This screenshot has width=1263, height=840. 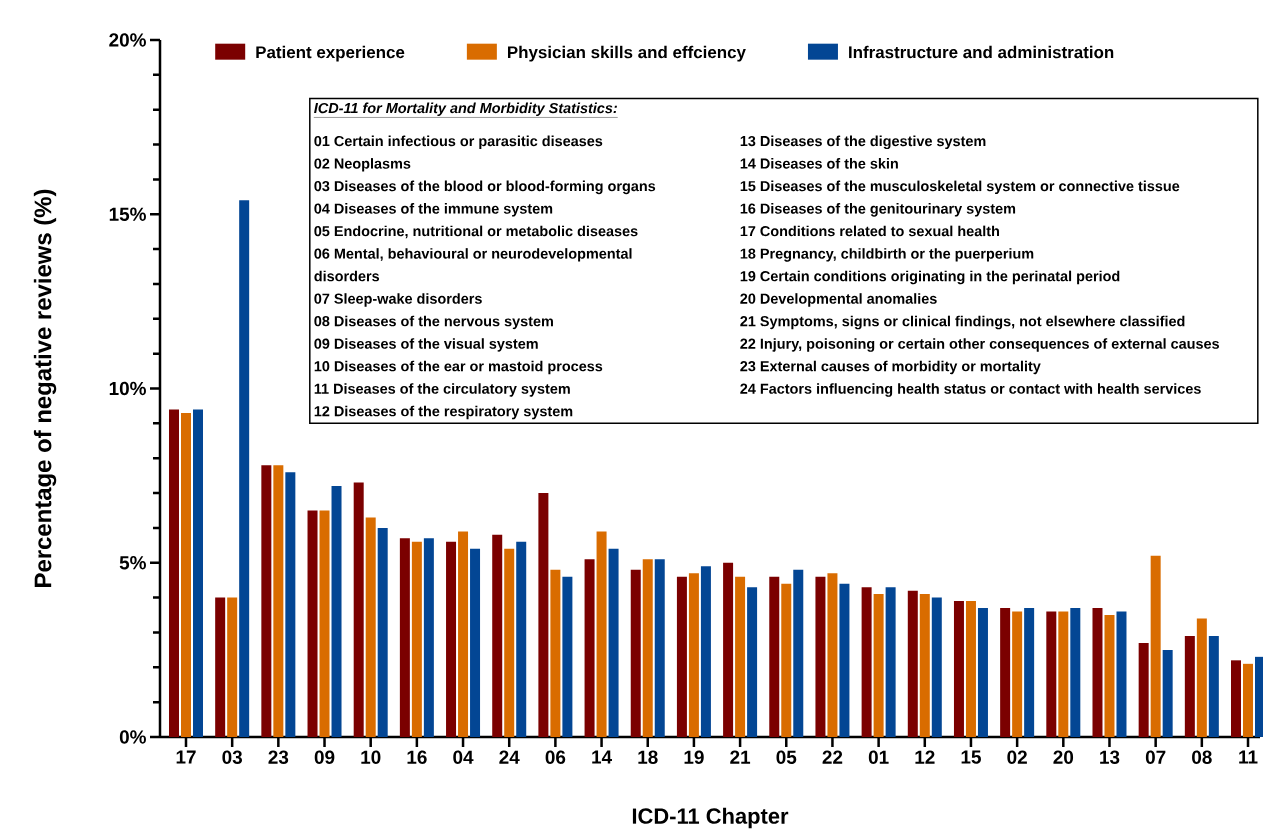 What do you see at coordinates (786, 757) in the screenshot?
I see `x-tick-label: 05` at bounding box center [786, 757].